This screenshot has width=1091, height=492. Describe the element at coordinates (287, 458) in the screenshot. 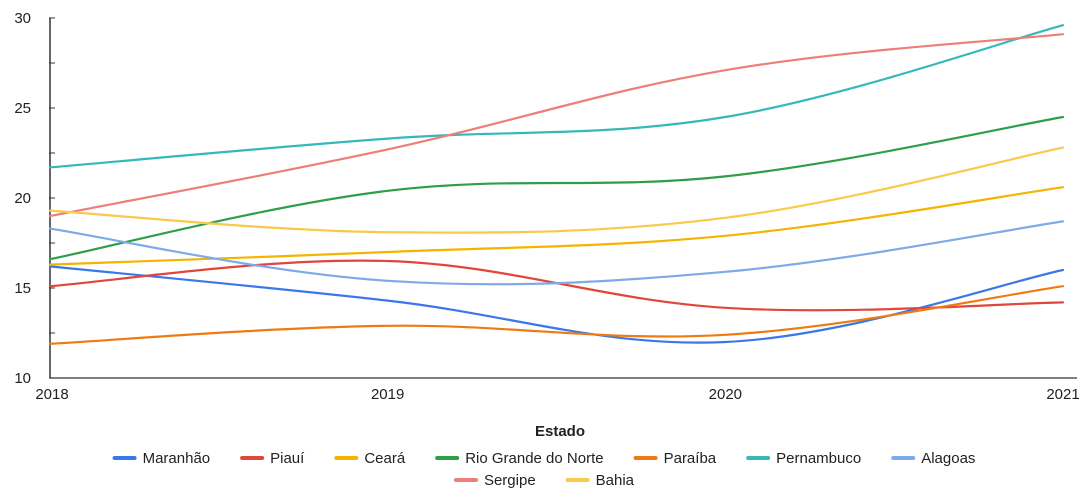

I see `legend-label: Piauí` at that location.